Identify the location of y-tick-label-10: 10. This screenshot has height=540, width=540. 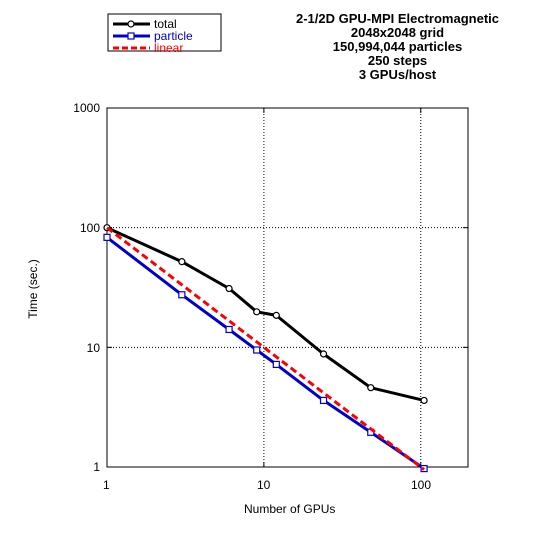
(93, 348).